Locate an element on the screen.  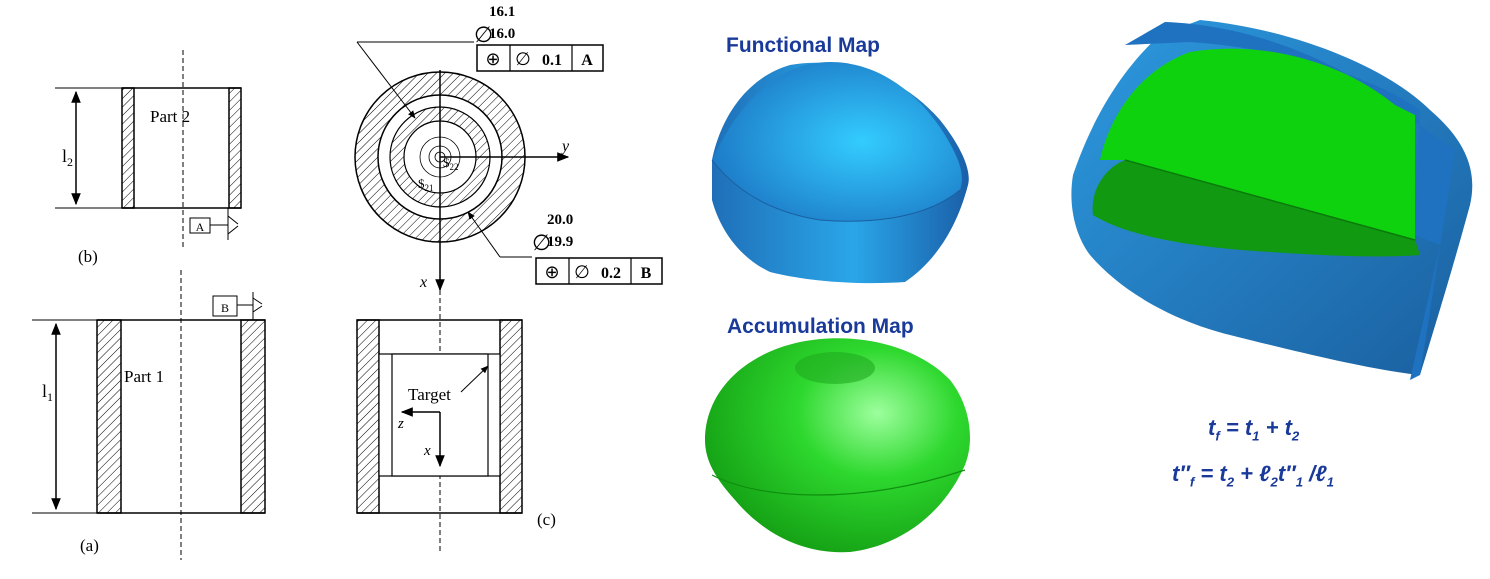
axis-z-label: z is located at coordinates (400, 424).